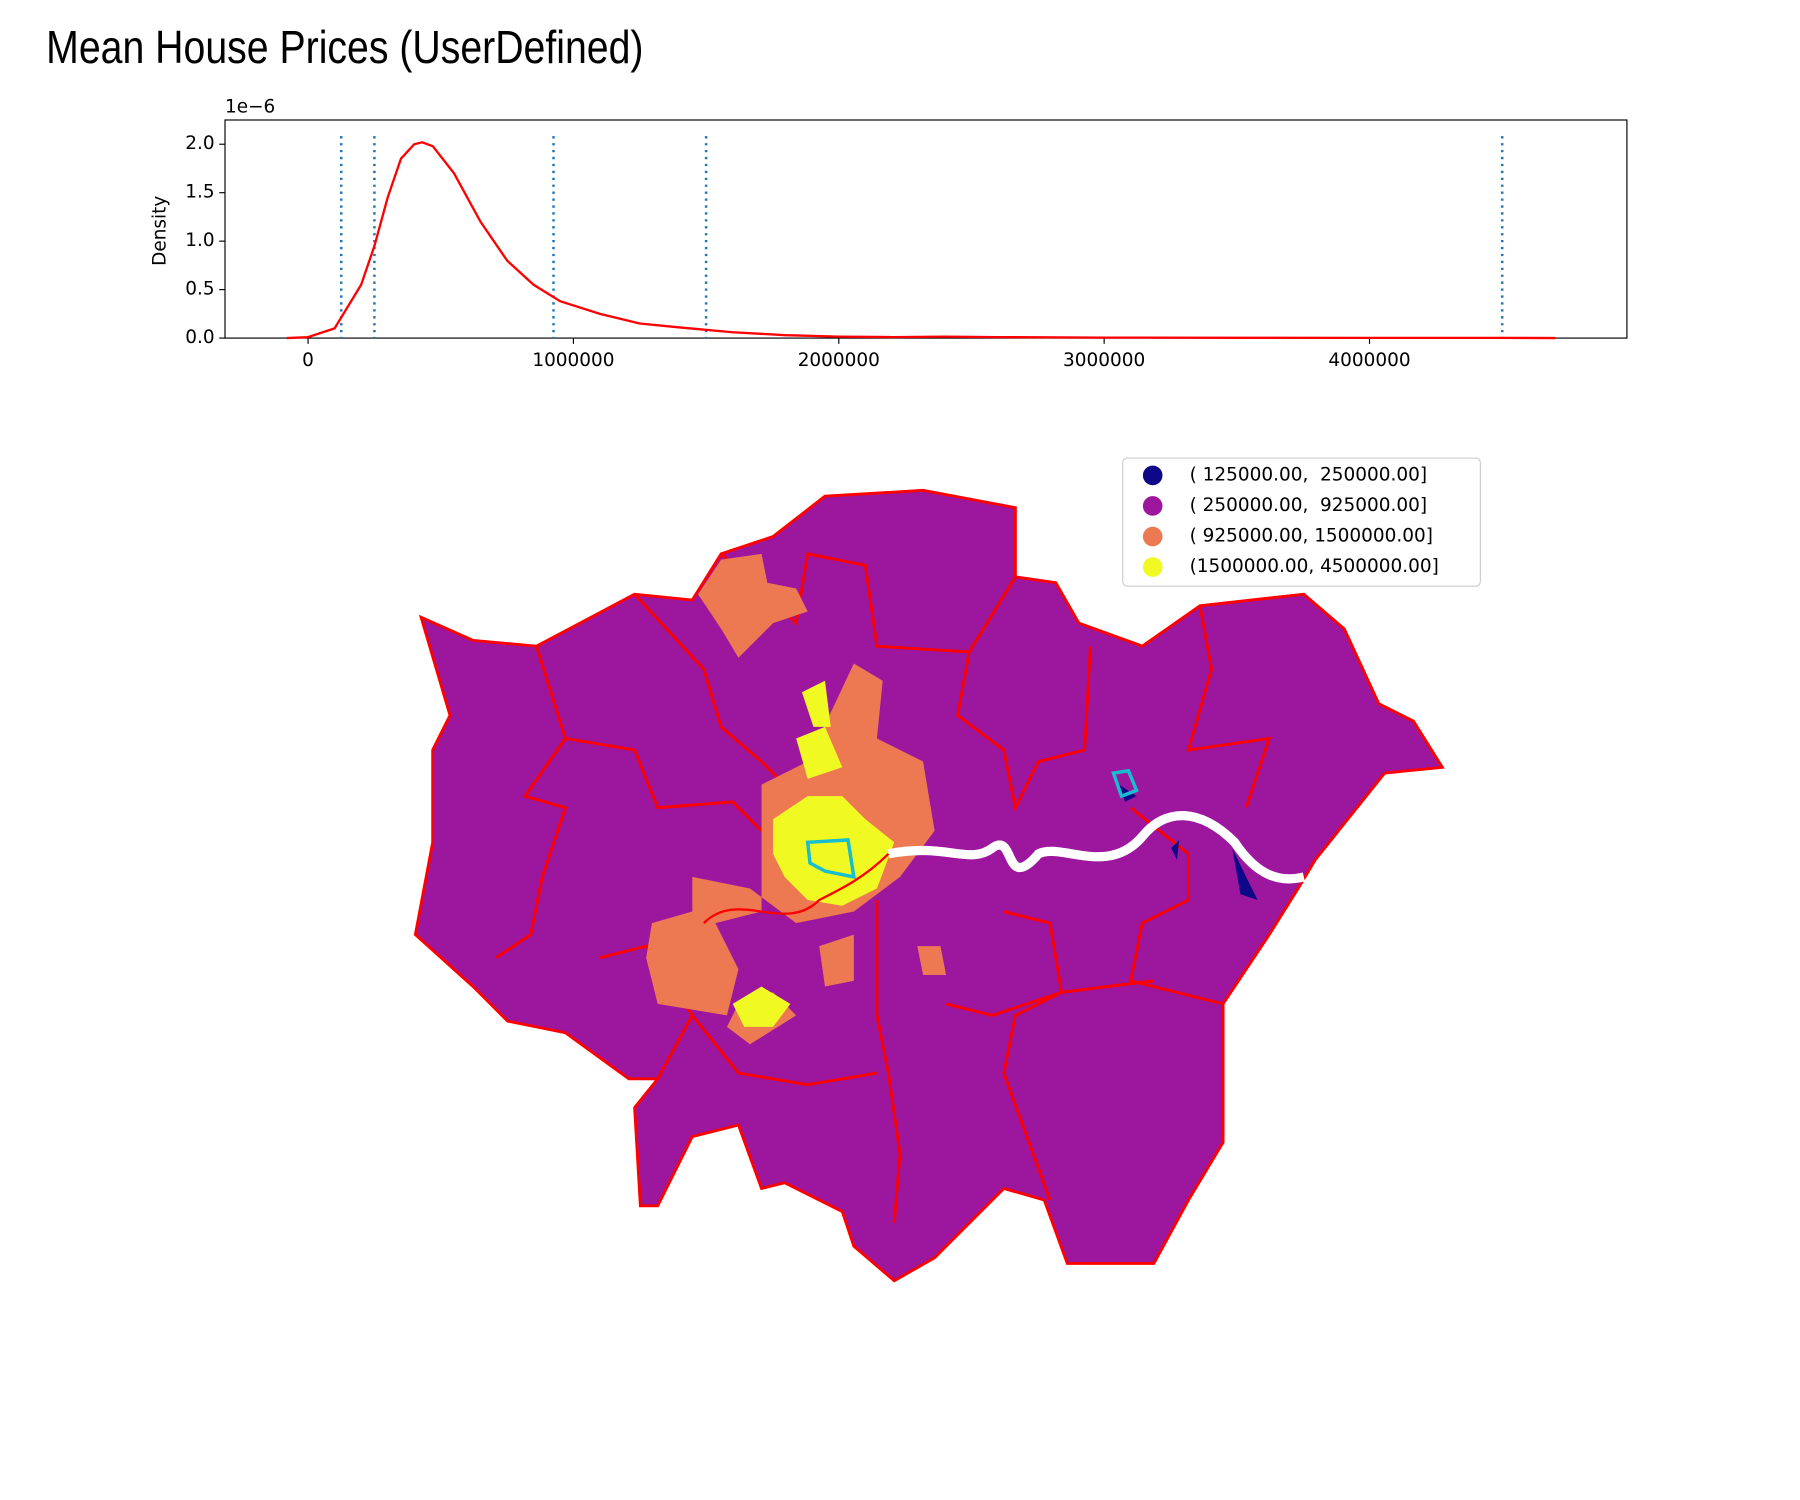  What do you see at coordinates (1308, 505) in the screenshot?
I see `legend-label: ( 250000.00, 925000.00]` at bounding box center [1308, 505].